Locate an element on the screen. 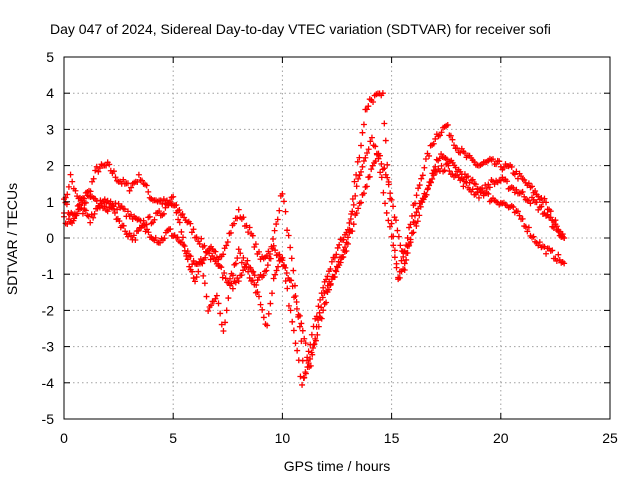 Image resolution: width=640 pixels, height=480 pixels. x-tick-label: 25 is located at coordinates (610, 438).